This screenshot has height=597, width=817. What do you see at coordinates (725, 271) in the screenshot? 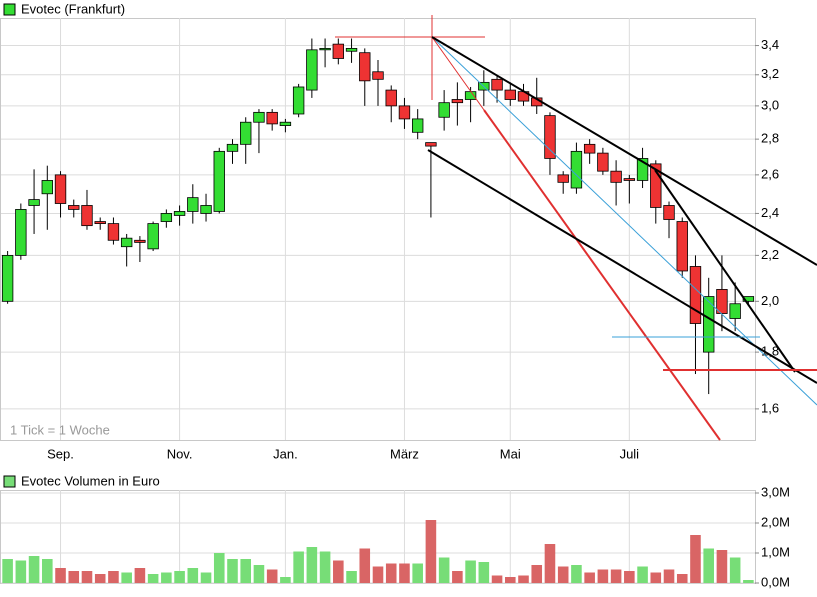
I see `trend-line` at bounding box center [725, 271].